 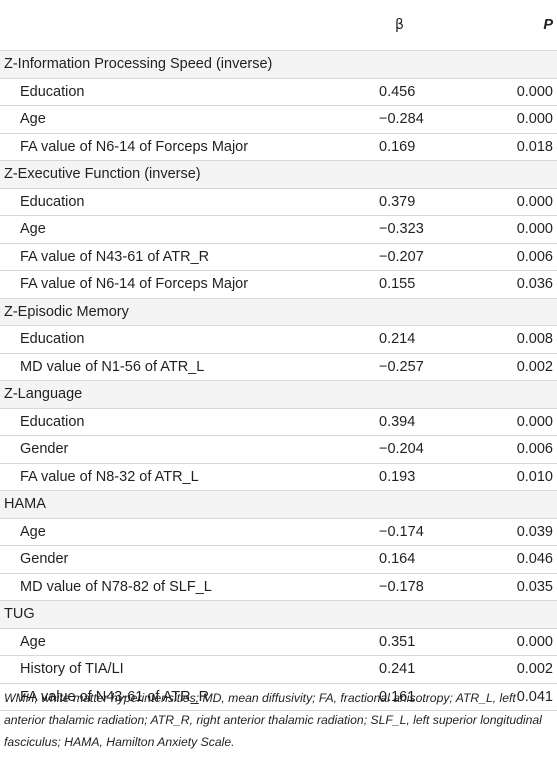 What do you see at coordinates (510, 147) in the screenshot?
I see `row-p: 0.018` at bounding box center [510, 147].